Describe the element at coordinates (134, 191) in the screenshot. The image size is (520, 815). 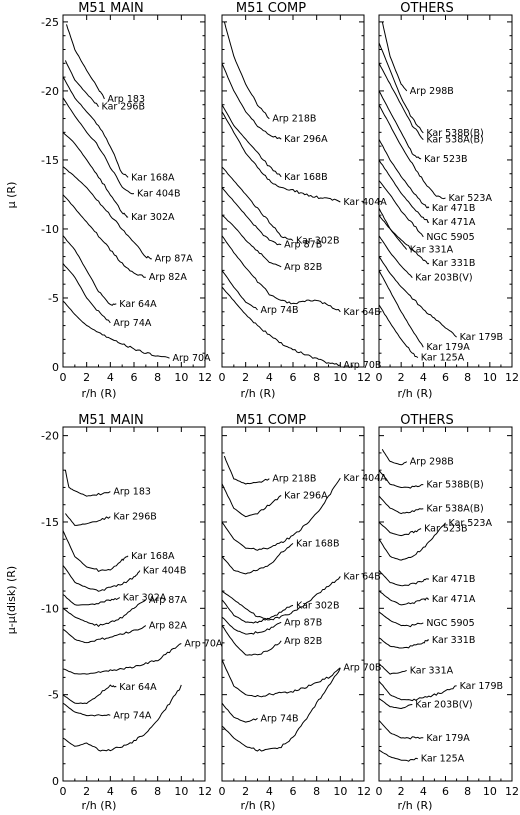
I see `plot-frame` at that location.